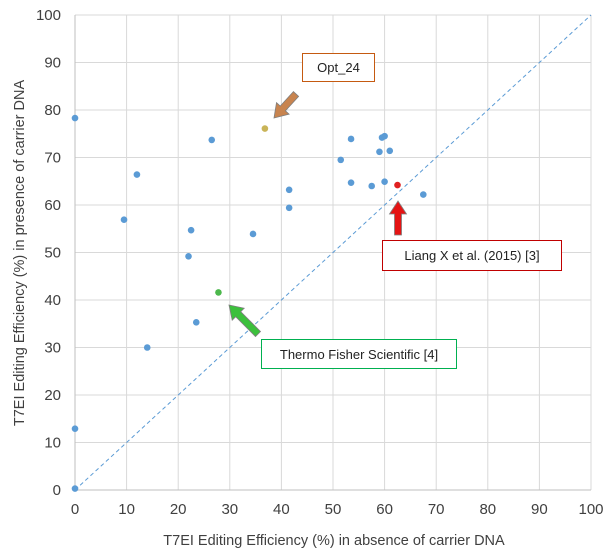  Describe the element at coordinates (52, 300) in the screenshot. I see `y-tick-label: 40` at that location.